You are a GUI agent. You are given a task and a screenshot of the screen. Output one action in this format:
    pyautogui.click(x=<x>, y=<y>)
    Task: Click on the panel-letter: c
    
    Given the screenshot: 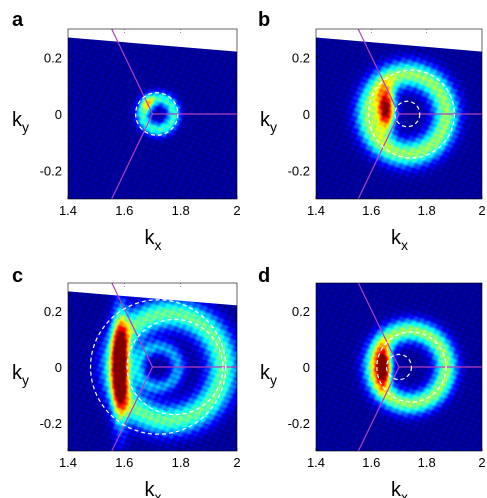 What is the action you would take?
    pyautogui.click(x=17, y=276)
    